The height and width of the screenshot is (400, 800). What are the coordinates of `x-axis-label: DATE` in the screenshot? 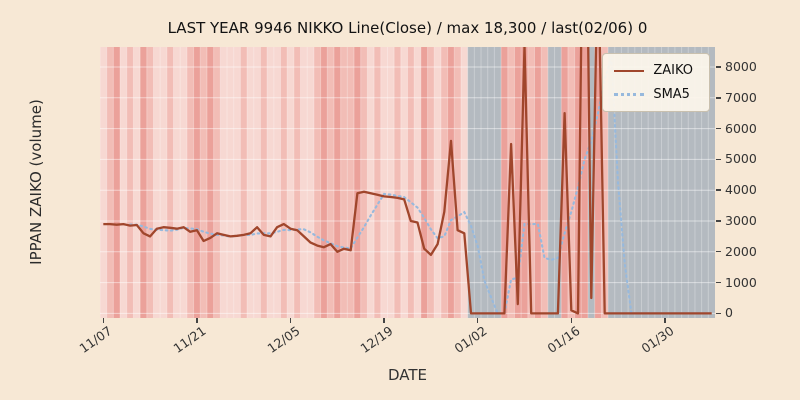 It's located at (407, 375).